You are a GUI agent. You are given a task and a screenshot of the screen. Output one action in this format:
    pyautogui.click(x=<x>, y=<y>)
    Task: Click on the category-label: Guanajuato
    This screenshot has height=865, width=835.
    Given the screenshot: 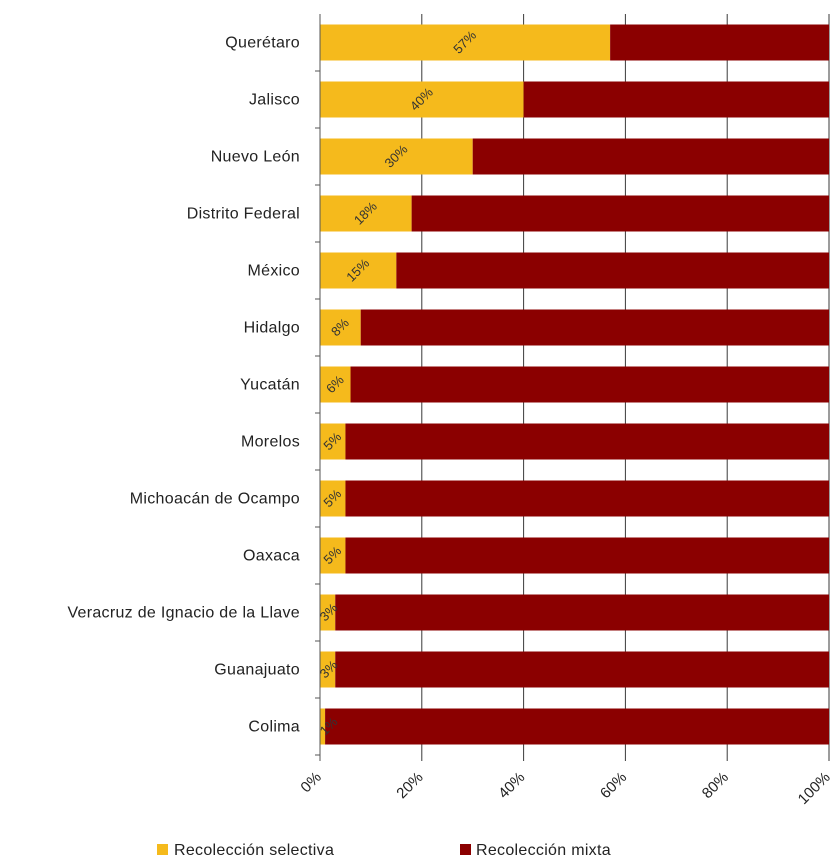 What is the action you would take?
    pyautogui.click(x=257, y=670)
    